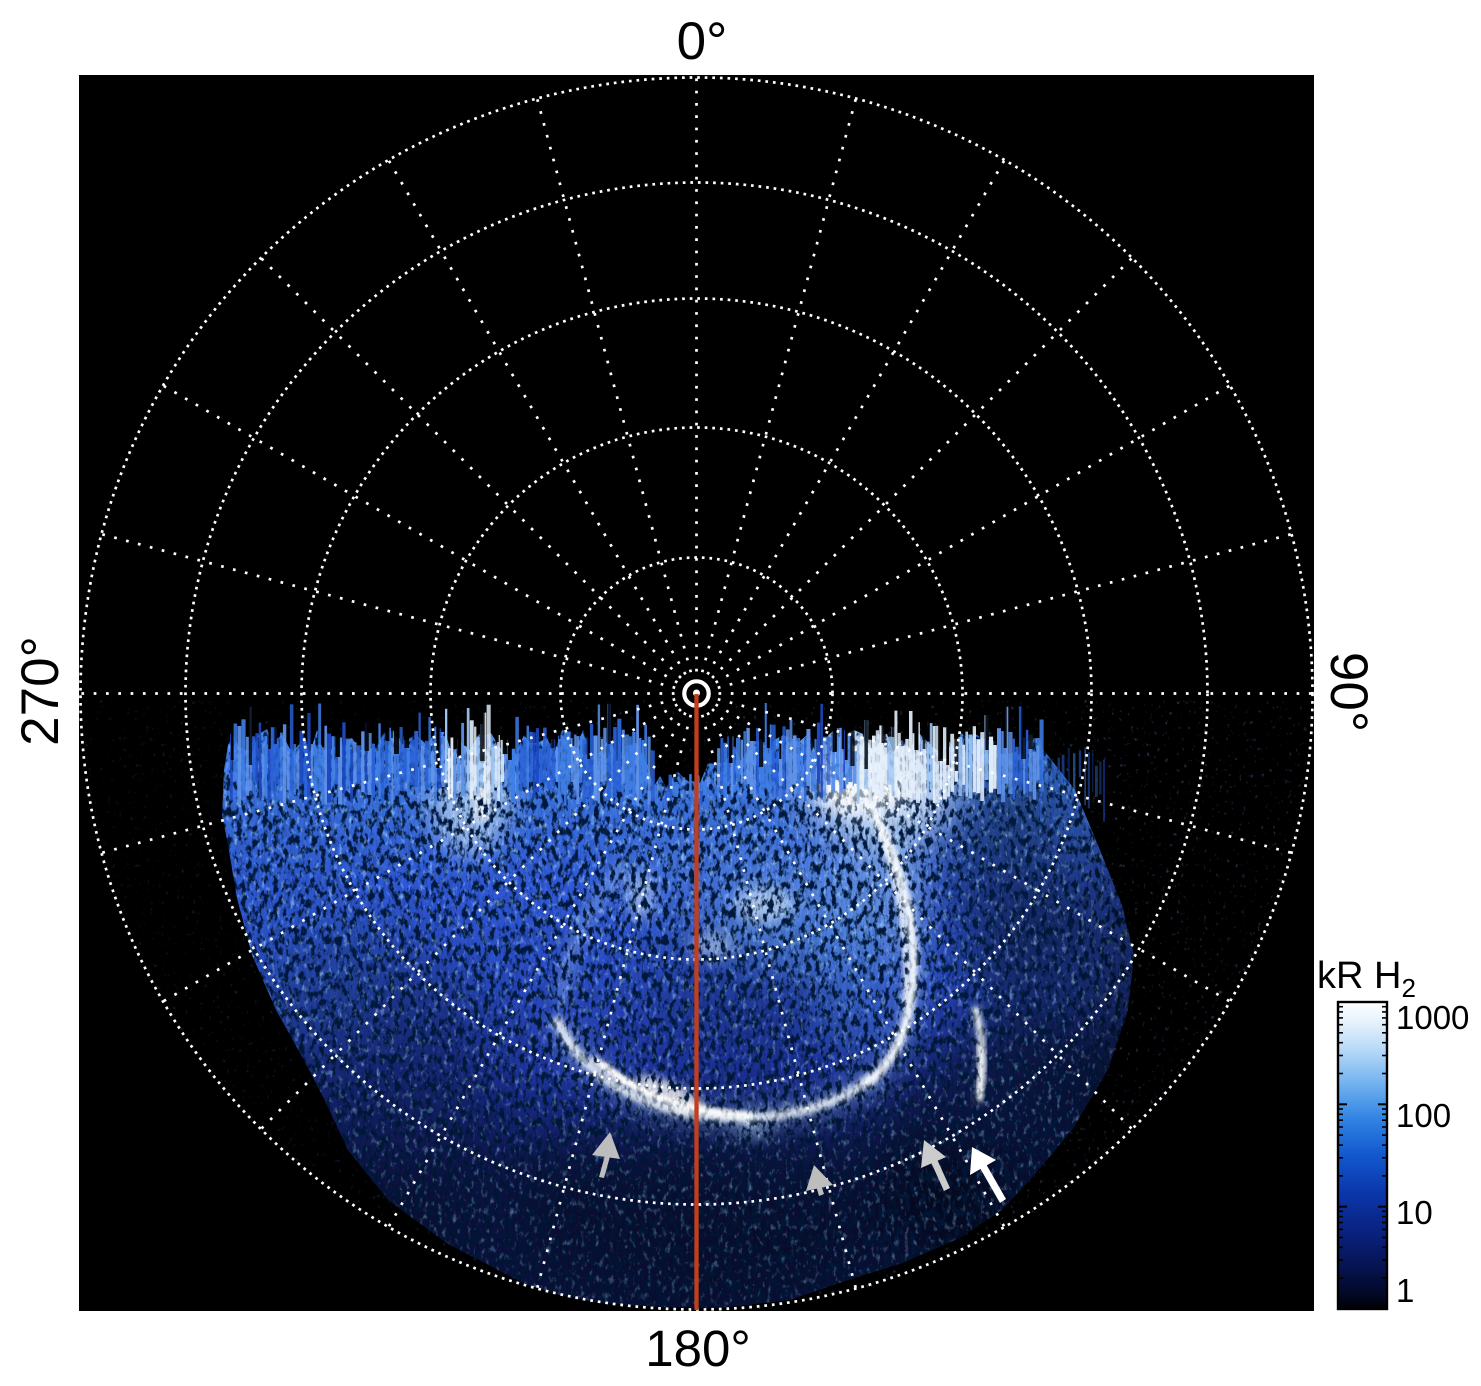 This screenshot has height=1386, width=1481. Describe the element at coordinates (1366, 979) in the screenshot. I see `svg-text: kR H2` at that location.